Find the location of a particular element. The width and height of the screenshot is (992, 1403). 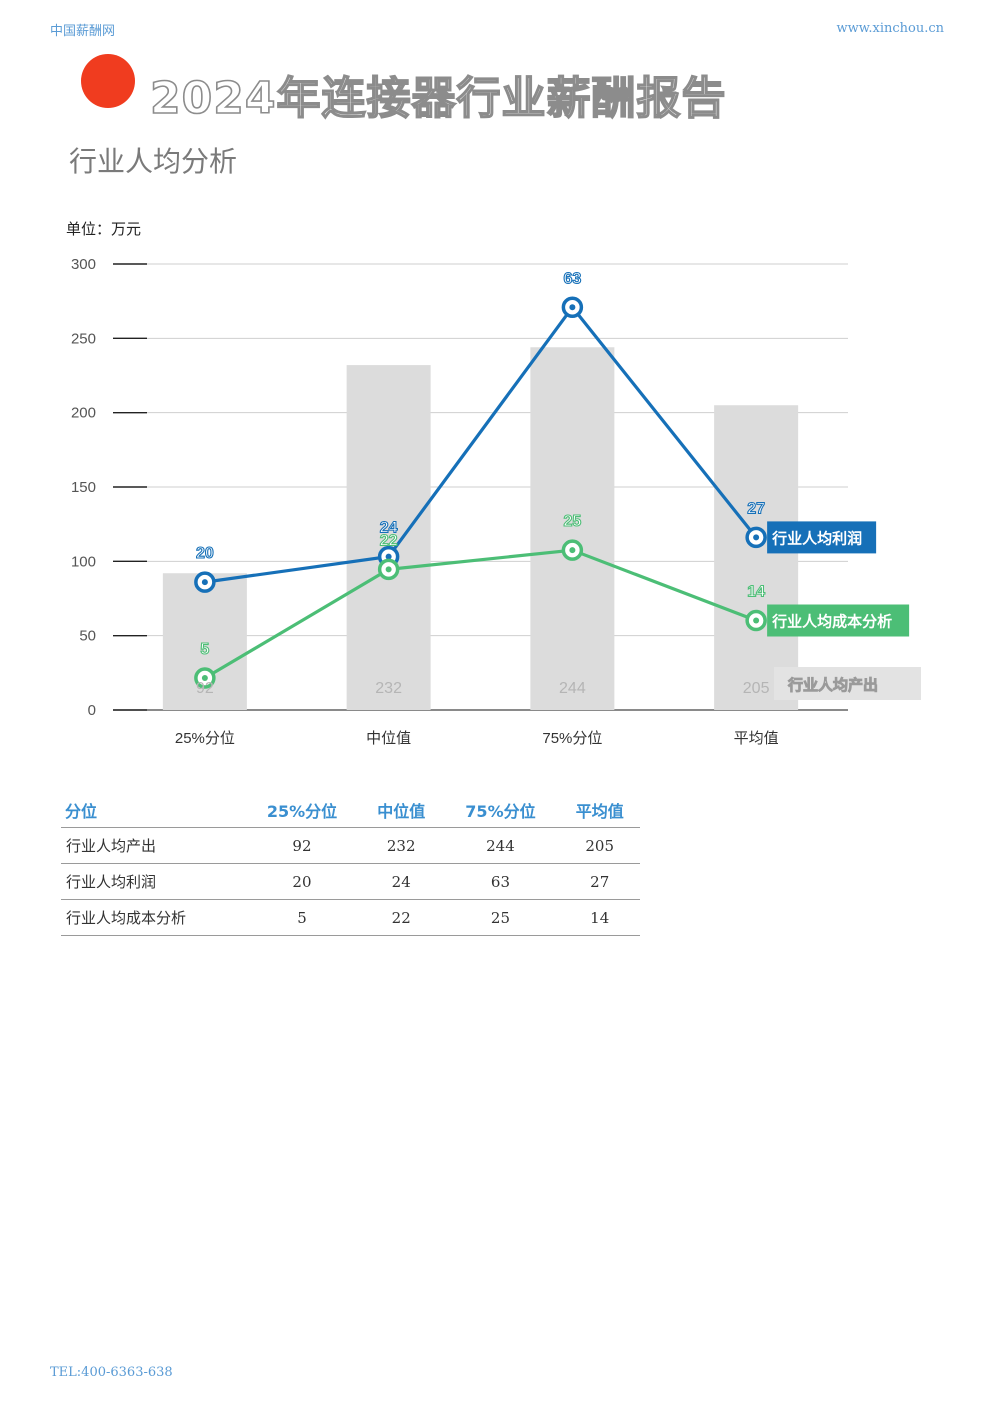

line-data-label: 27 is located at coordinates (756, 508).